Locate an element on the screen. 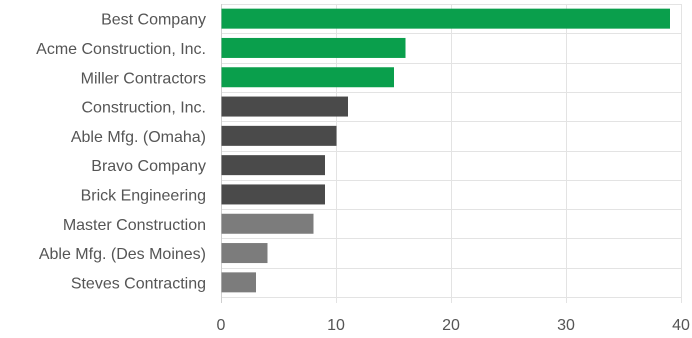 This screenshot has width=692, height=338. category-label: Best Company is located at coordinates (153, 20).